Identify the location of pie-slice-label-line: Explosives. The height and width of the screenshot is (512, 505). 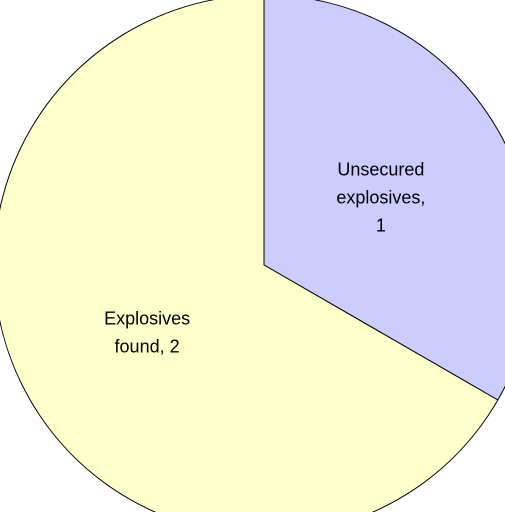
(147, 319).